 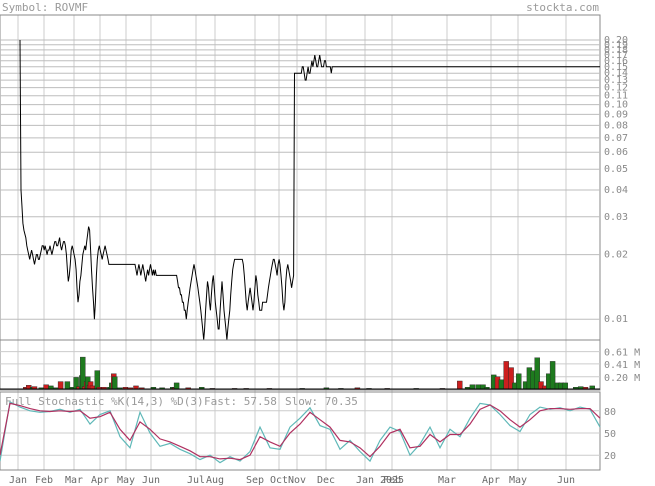 What do you see at coordinates (616, 96) in the screenshot?
I see `price-y-tick: 0.11` at bounding box center [616, 96].